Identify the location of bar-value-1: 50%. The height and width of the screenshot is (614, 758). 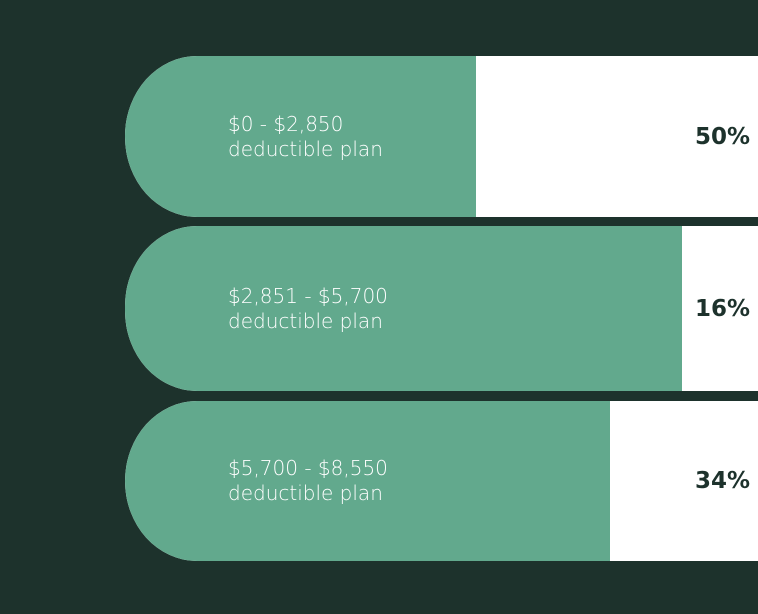
(722, 136).